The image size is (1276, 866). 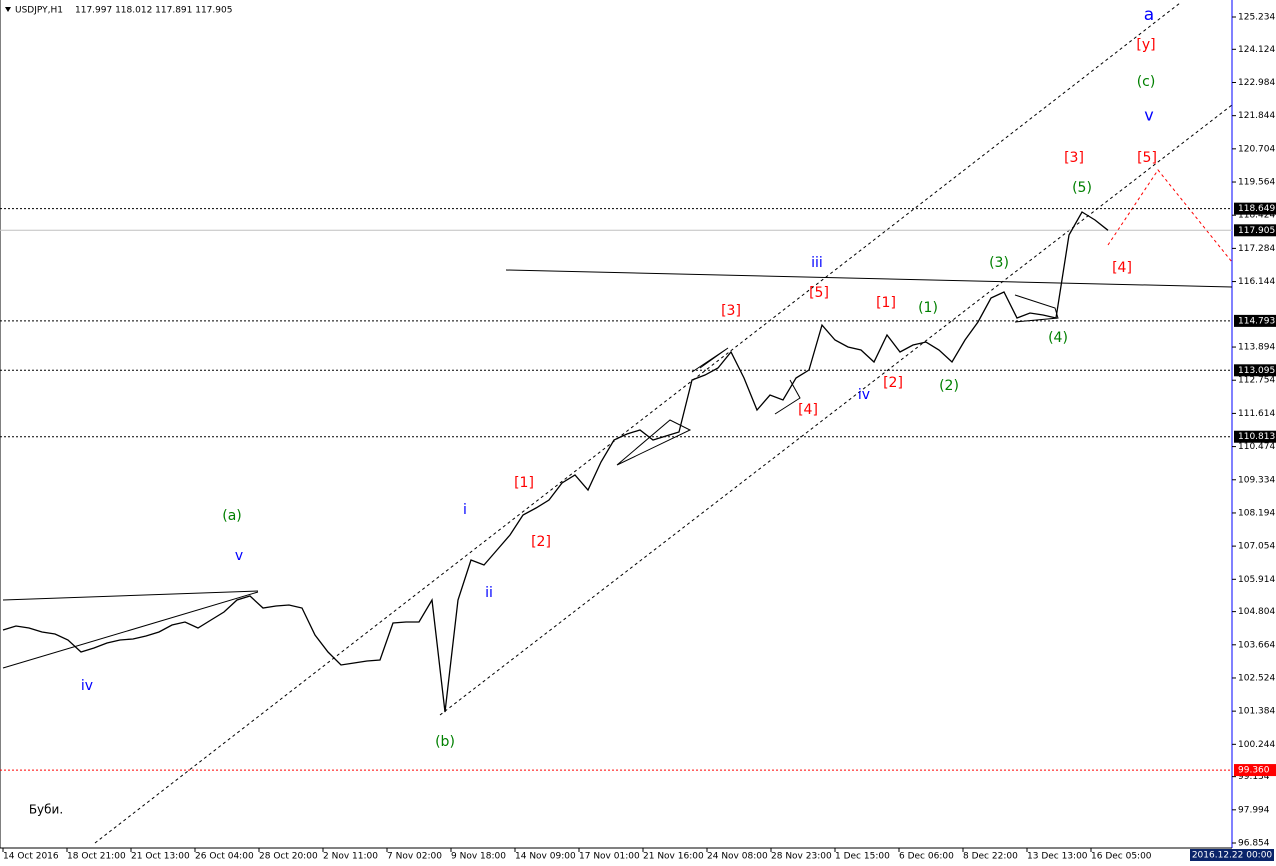 What do you see at coordinates (928, 308) in the screenshot?
I see `wave-label: (1)` at bounding box center [928, 308].